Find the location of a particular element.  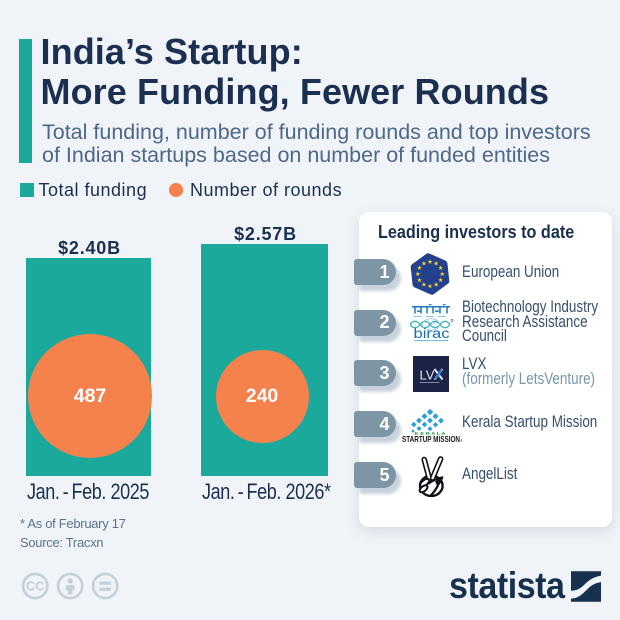

svg-text: LV is located at coordinates (427, 375).